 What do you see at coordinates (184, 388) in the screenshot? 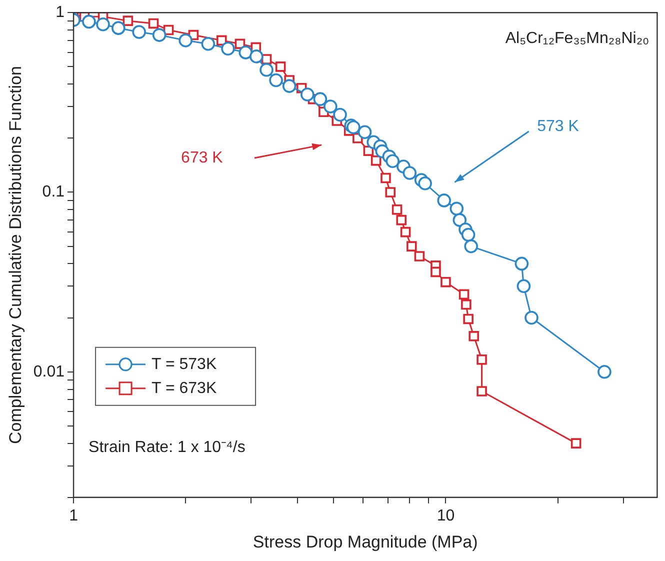
I see `legend-label: T = 673K` at bounding box center [184, 388].